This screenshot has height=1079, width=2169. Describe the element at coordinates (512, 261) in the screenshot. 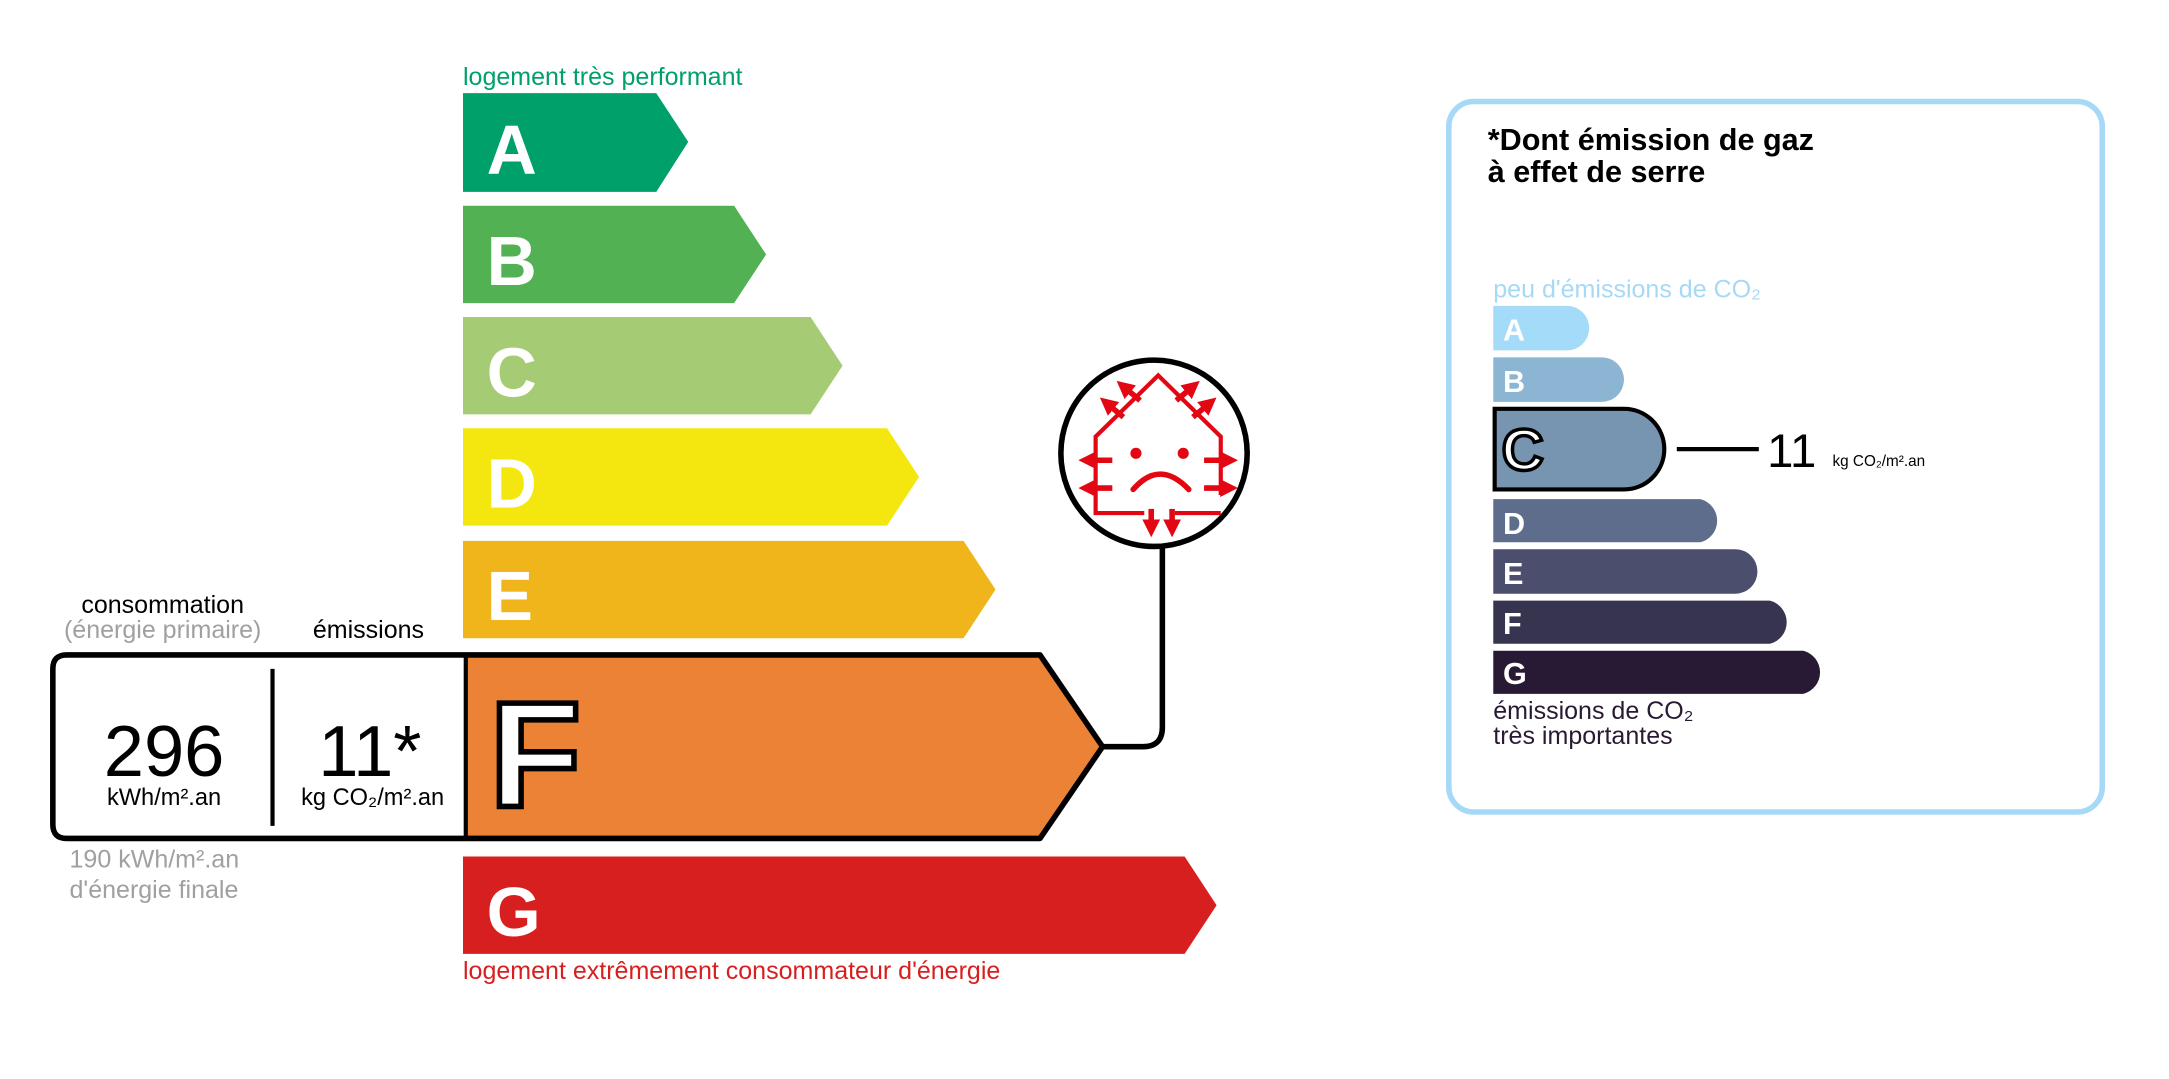

I see `energy-letter: B` at that location.